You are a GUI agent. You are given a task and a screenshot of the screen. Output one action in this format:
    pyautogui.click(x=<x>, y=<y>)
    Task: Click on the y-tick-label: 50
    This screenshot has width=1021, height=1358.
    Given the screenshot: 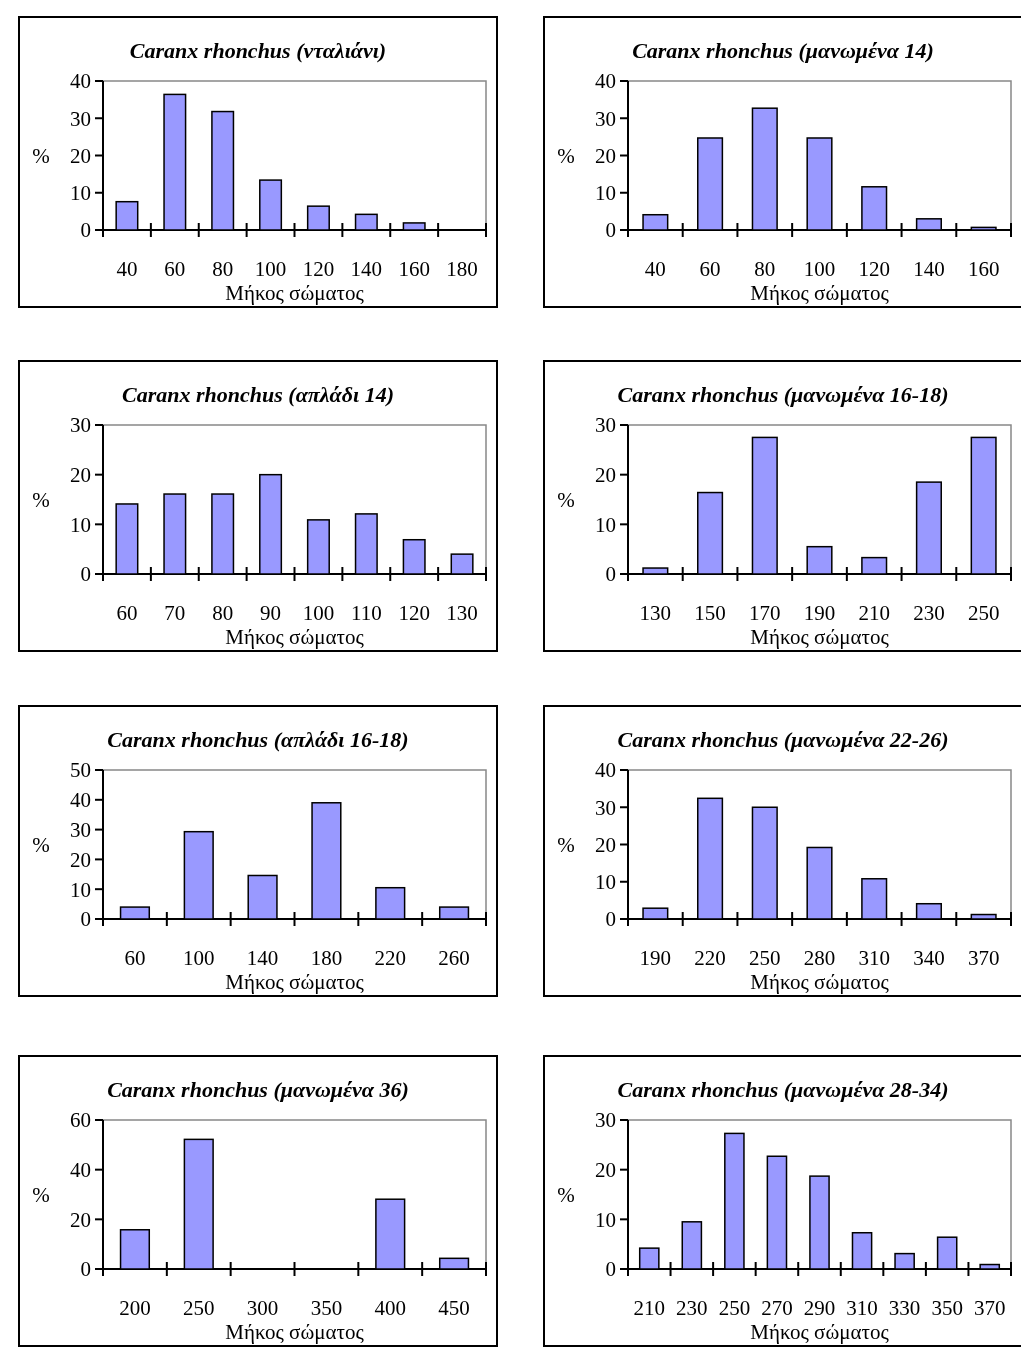 What is the action you would take?
    pyautogui.click(x=80, y=770)
    